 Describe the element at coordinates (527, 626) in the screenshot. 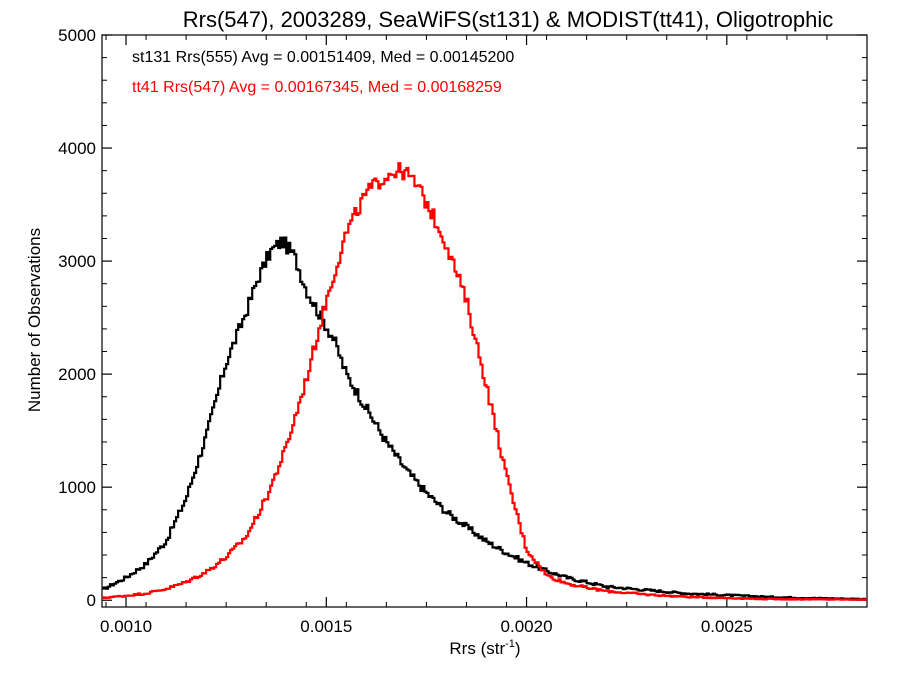

I see `x-tick-label: 0.0020` at that location.